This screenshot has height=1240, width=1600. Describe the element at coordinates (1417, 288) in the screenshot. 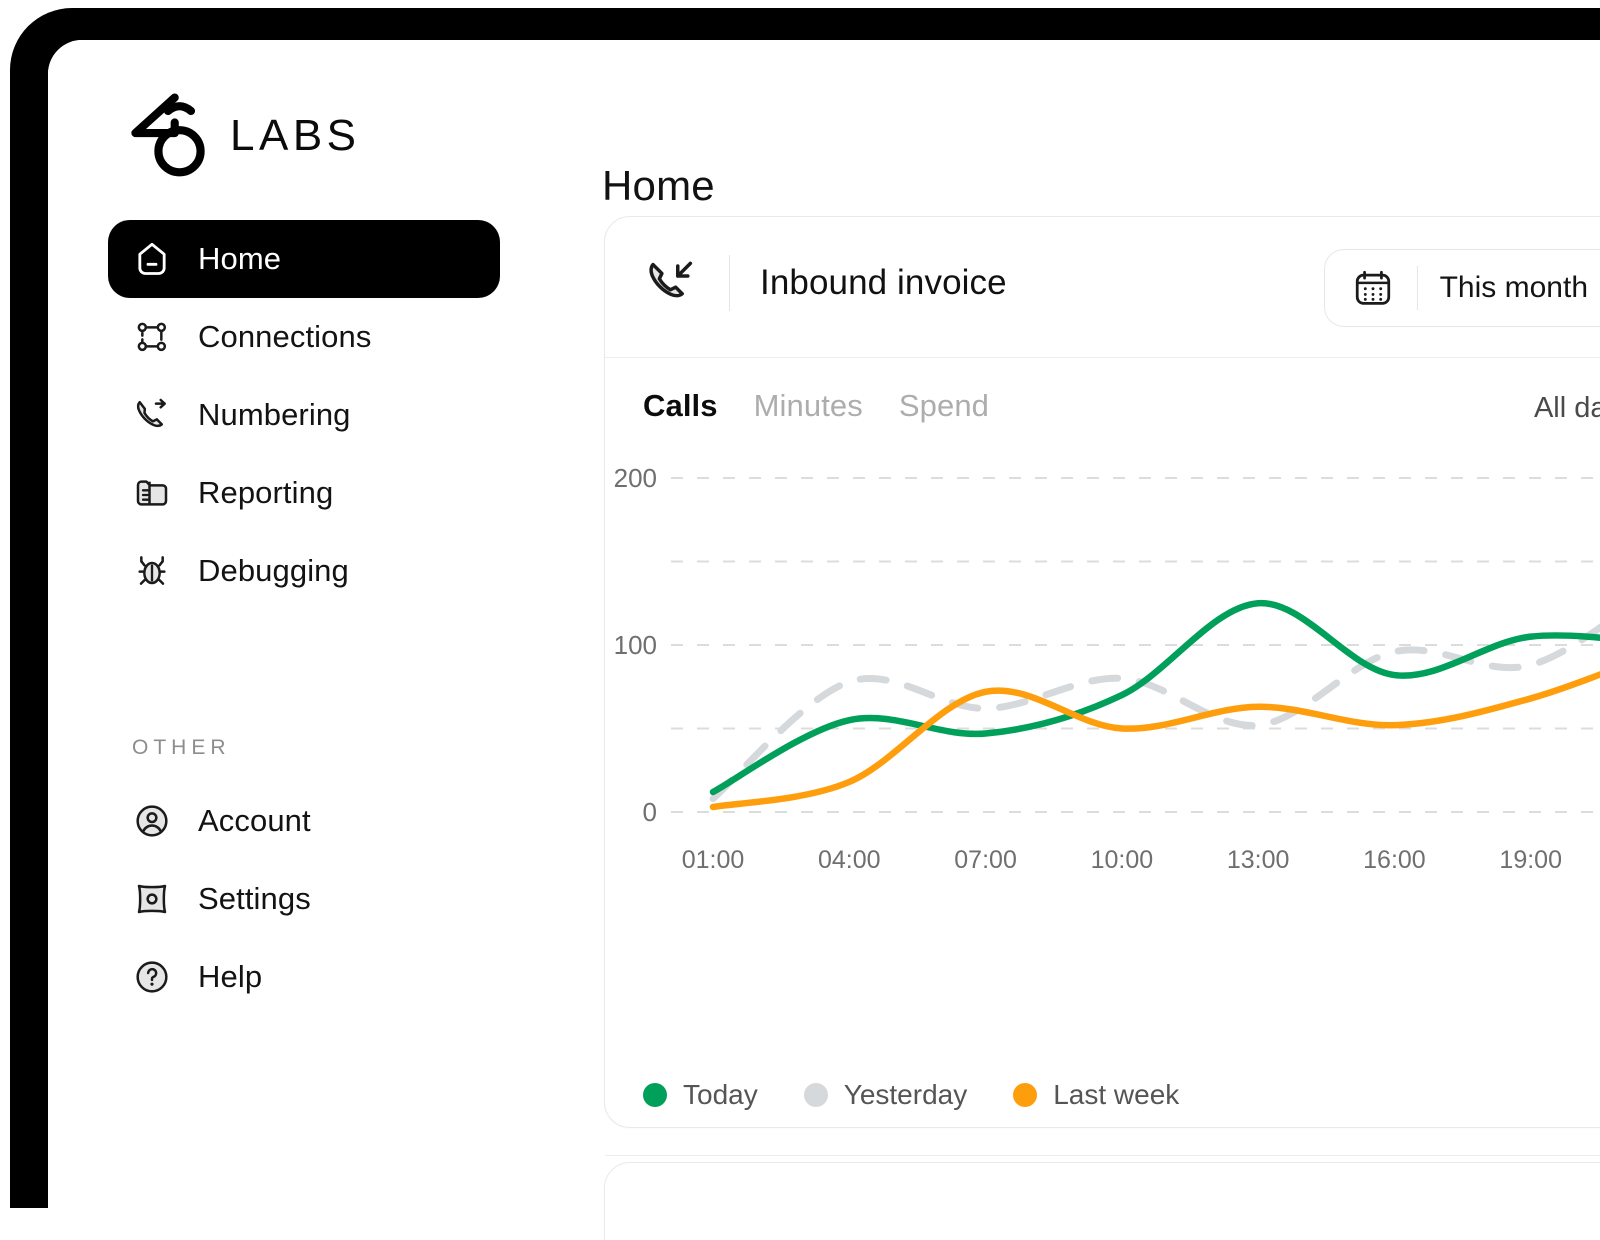

I see `range-picker-divider` at that location.